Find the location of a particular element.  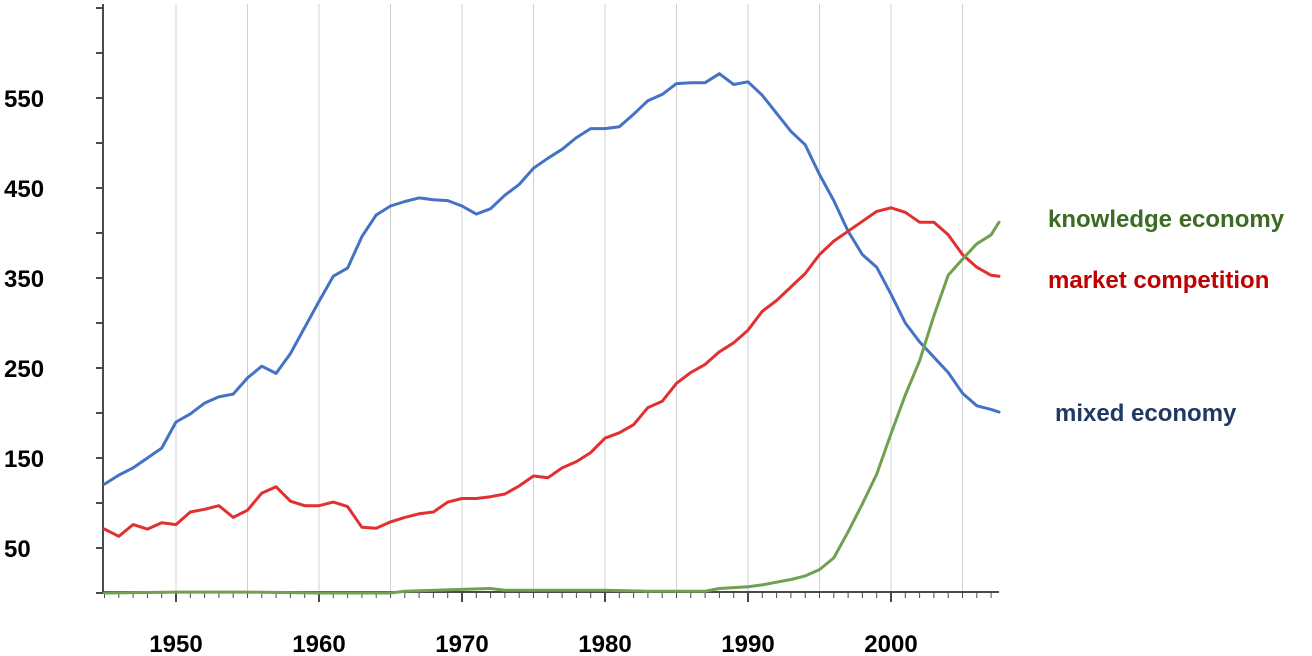

series-label-mixed-economy: mixed economy is located at coordinates (1146, 413).